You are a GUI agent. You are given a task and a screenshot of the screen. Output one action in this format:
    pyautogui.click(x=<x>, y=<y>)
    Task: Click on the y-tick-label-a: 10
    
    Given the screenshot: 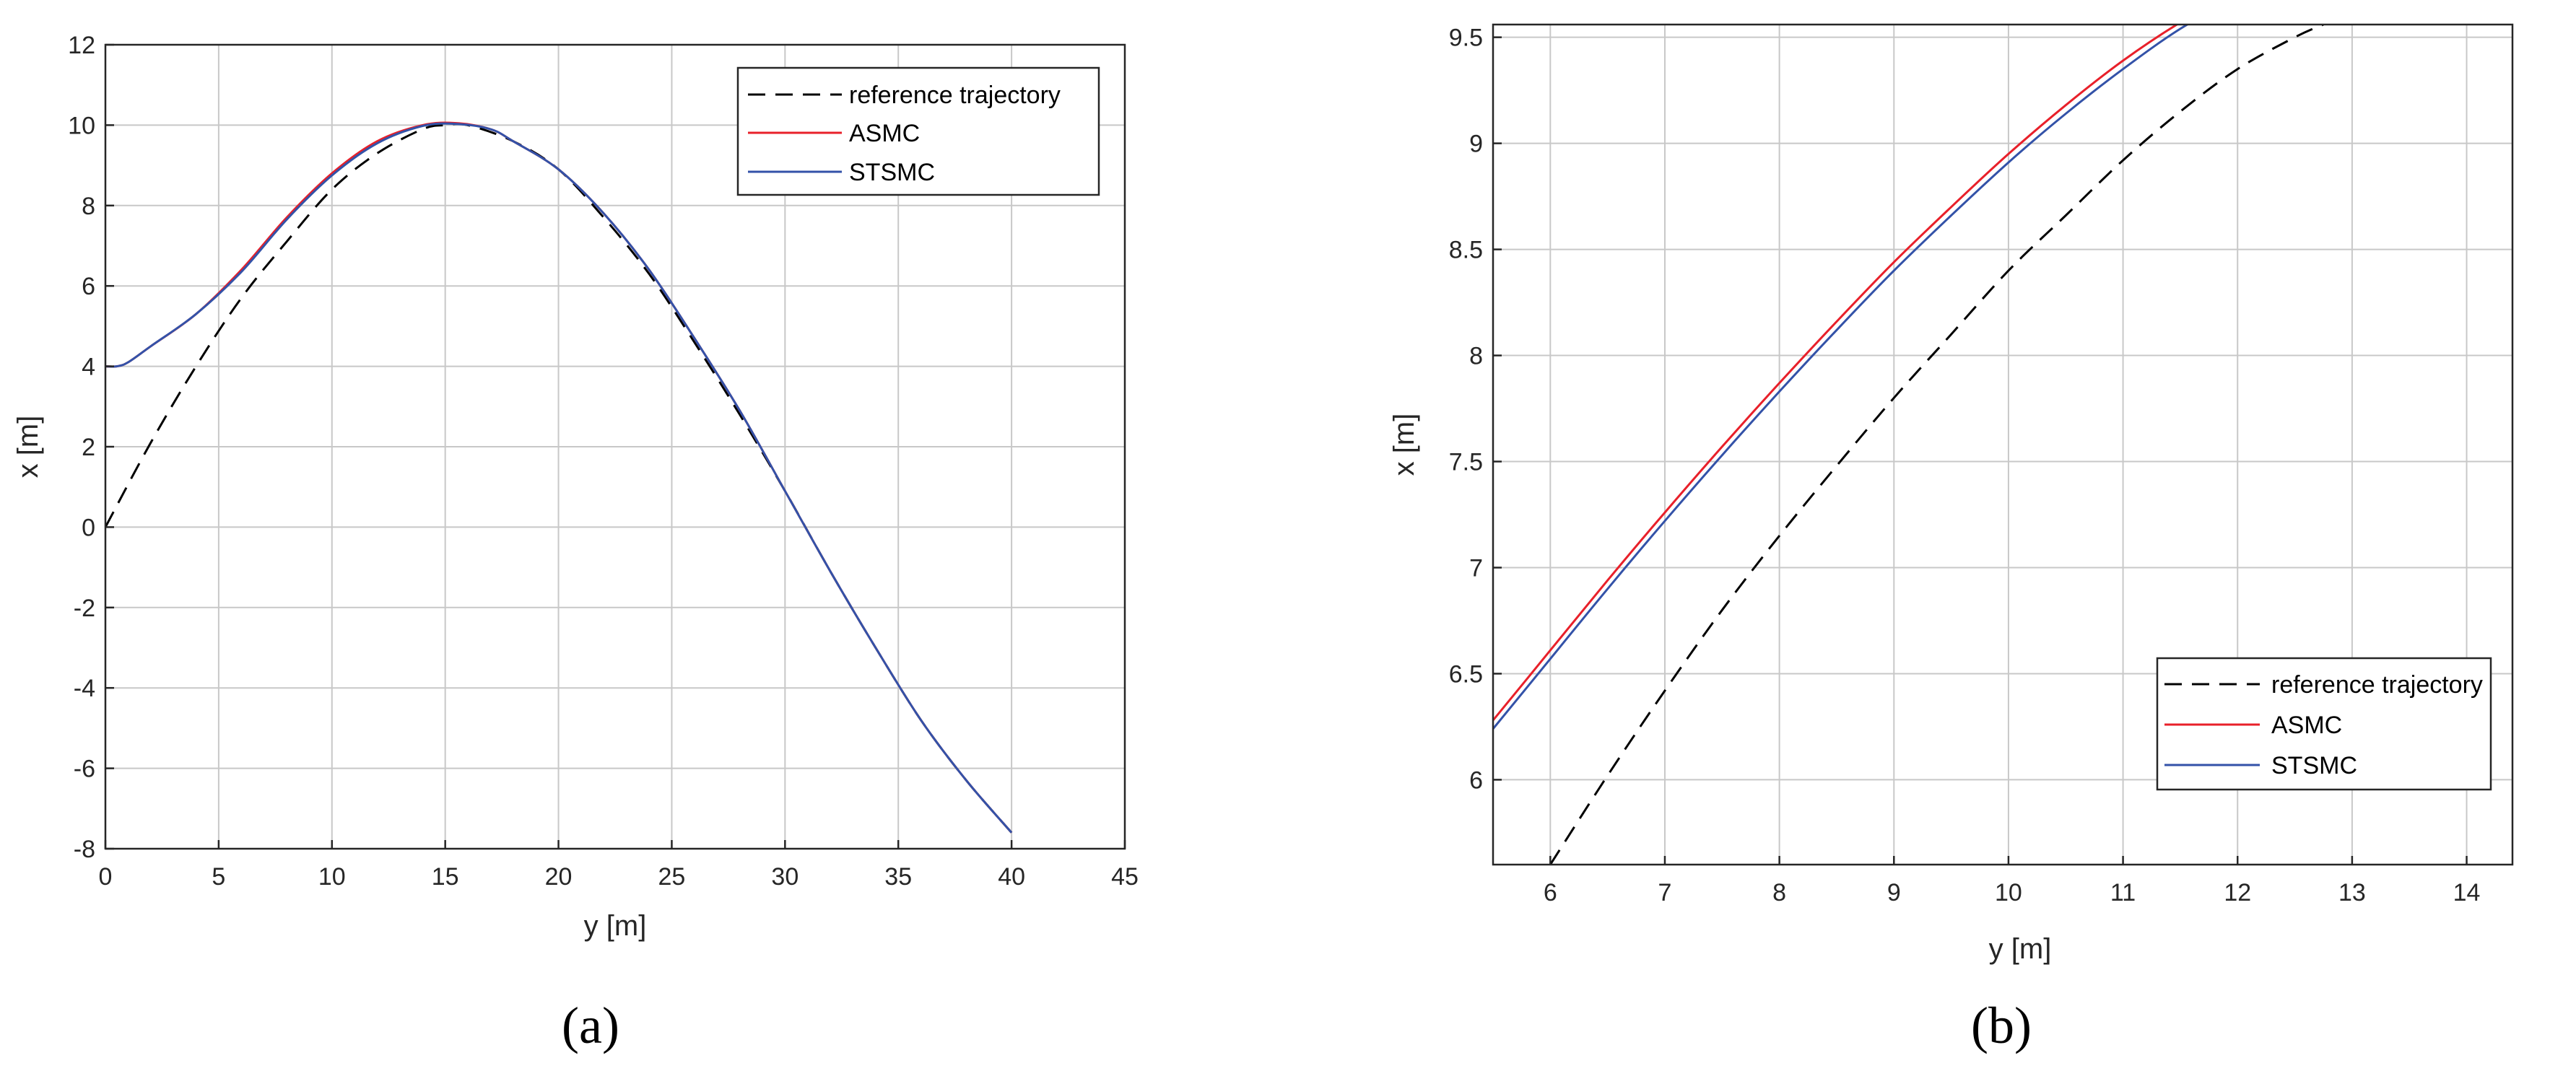 What is the action you would take?
    pyautogui.click(x=81, y=125)
    